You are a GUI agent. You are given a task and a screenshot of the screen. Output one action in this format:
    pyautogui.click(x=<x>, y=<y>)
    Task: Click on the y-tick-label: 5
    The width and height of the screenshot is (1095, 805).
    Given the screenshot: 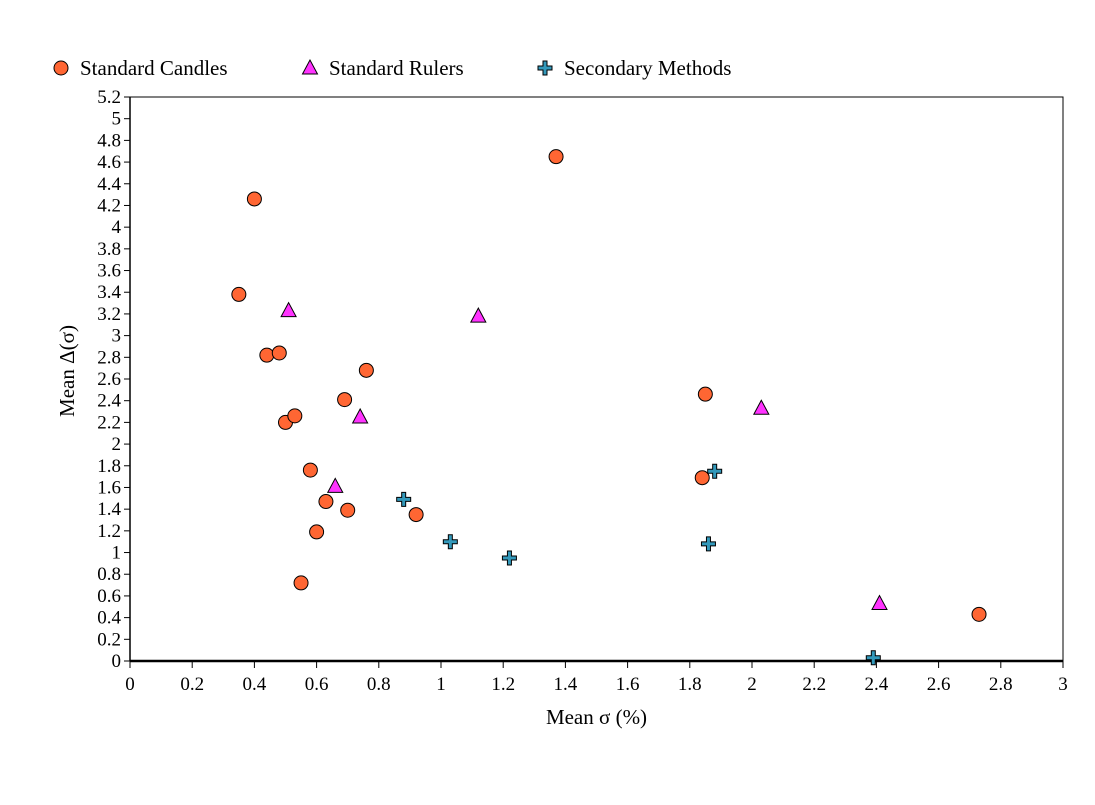 What is the action you would take?
    pyautogui.click(x=117, y=119)
    